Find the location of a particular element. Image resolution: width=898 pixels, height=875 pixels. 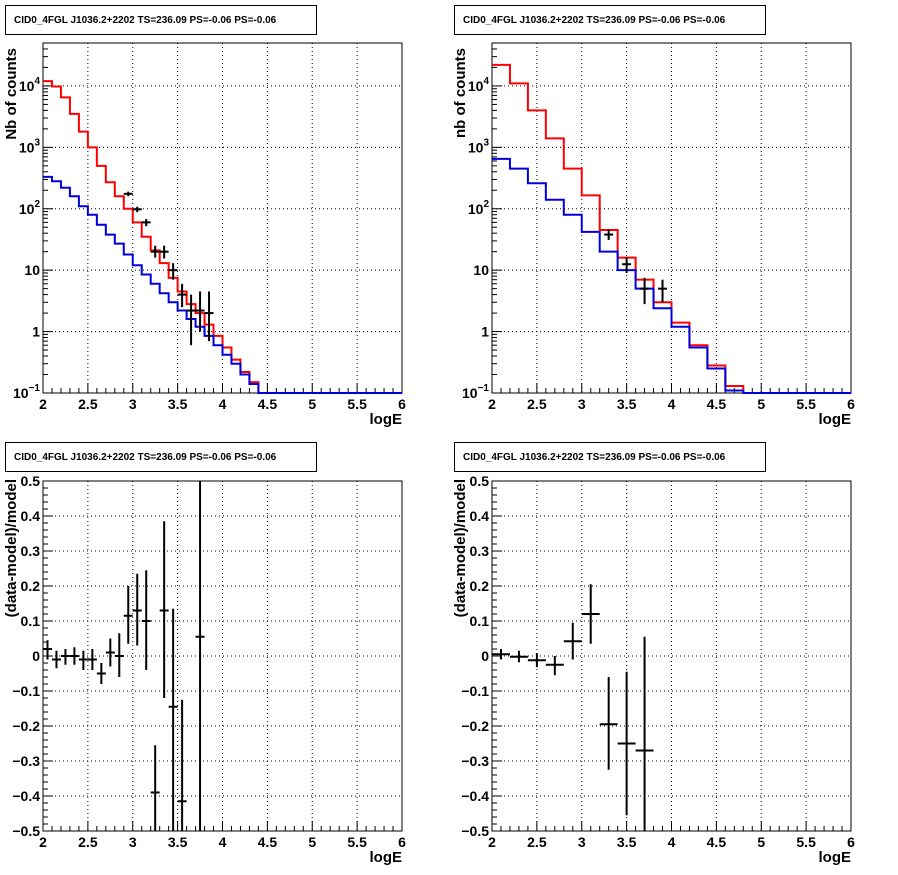

data-points is located at coordinates (124, 656).